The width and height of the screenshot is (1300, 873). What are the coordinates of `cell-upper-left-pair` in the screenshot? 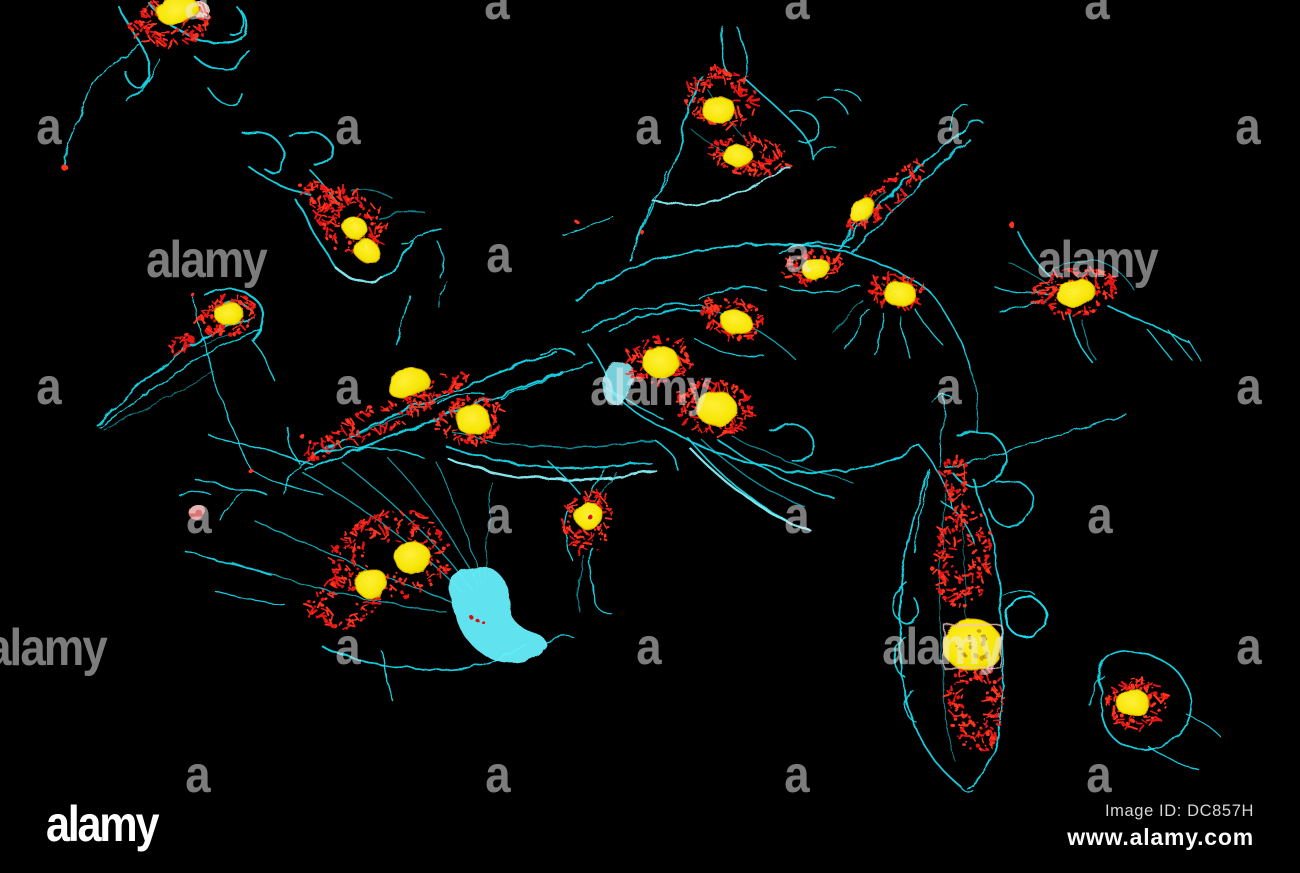 It's located at (341, 207).